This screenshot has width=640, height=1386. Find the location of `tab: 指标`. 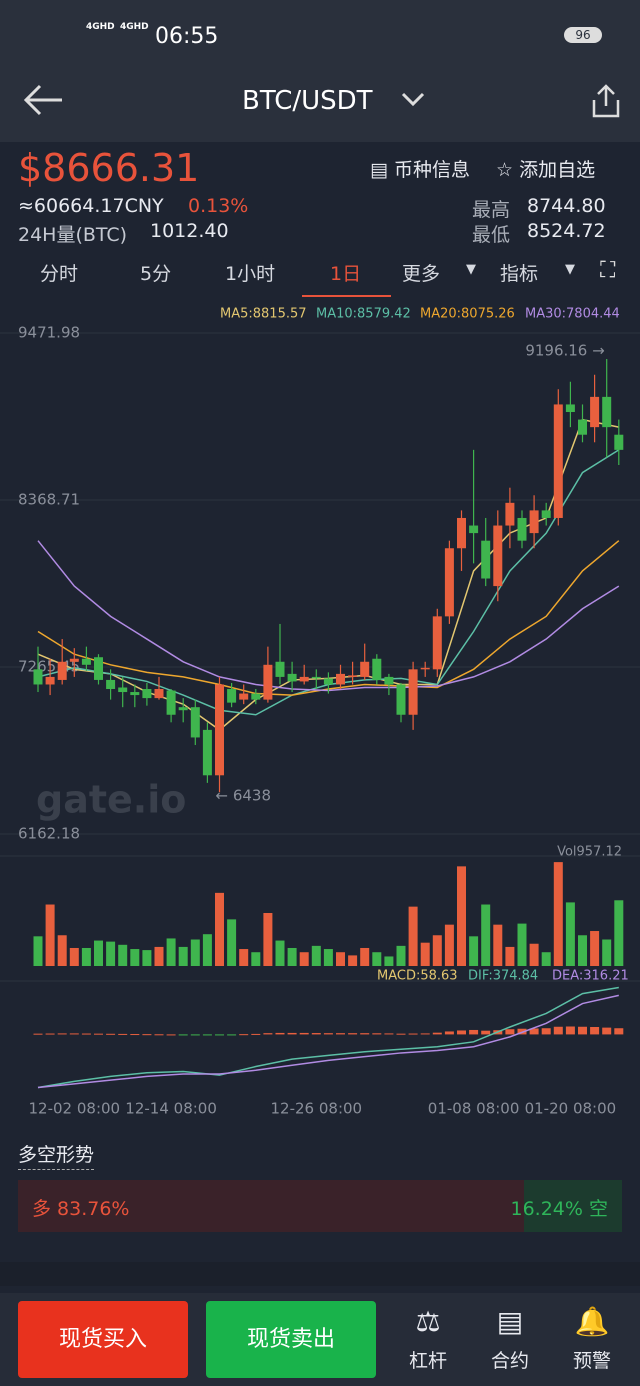

tab: 指标 is located at coordinates (519, 274).